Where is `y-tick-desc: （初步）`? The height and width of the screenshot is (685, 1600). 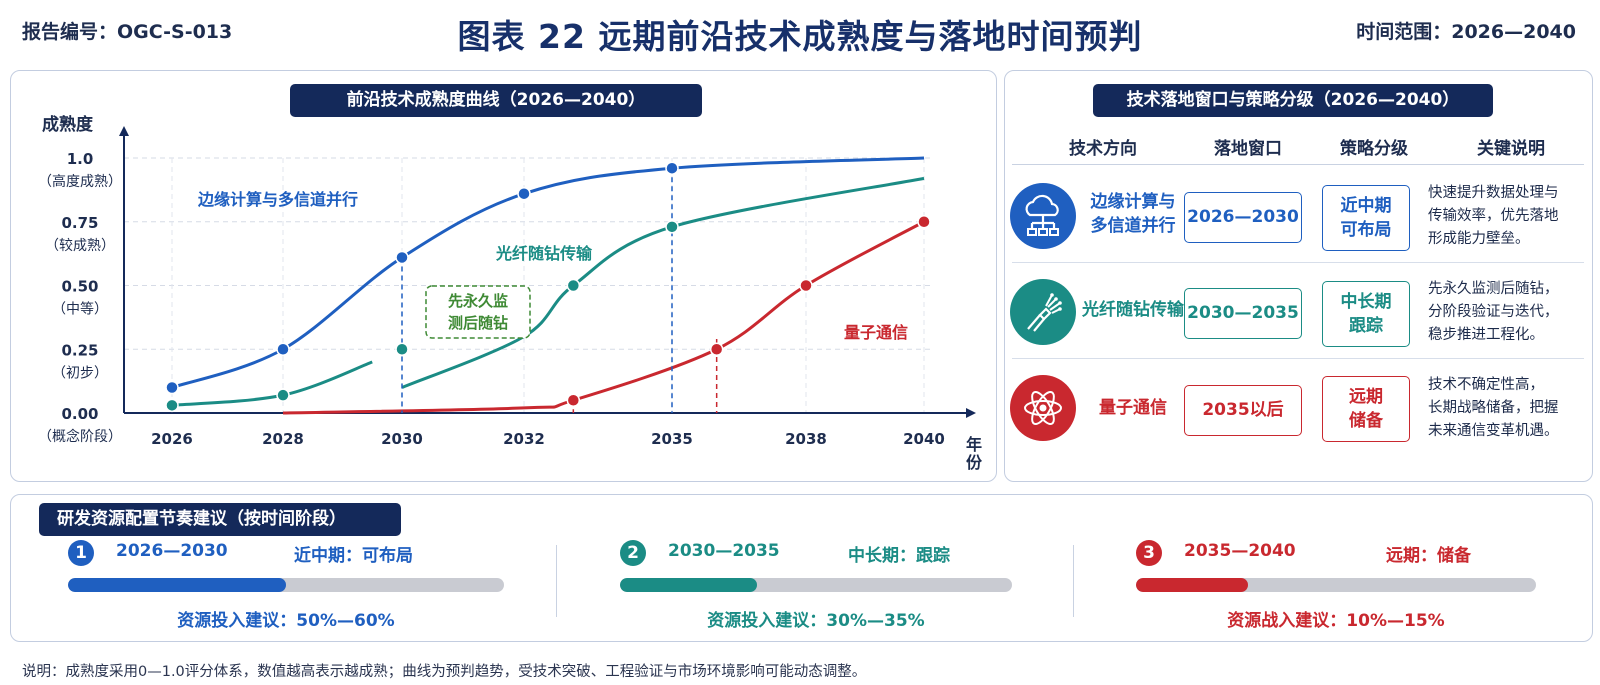 y-tick-desc: （初步） is located at coordinates (80, 372).